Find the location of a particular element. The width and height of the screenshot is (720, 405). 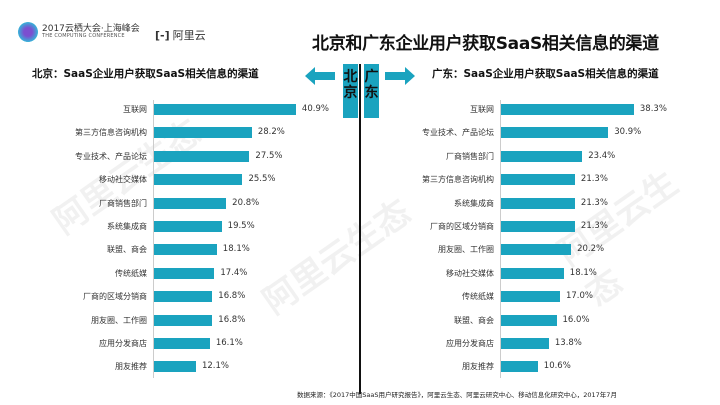

conference-name-en: THE COMPUTING CONFERENCE is located at coordinates (83, 36).